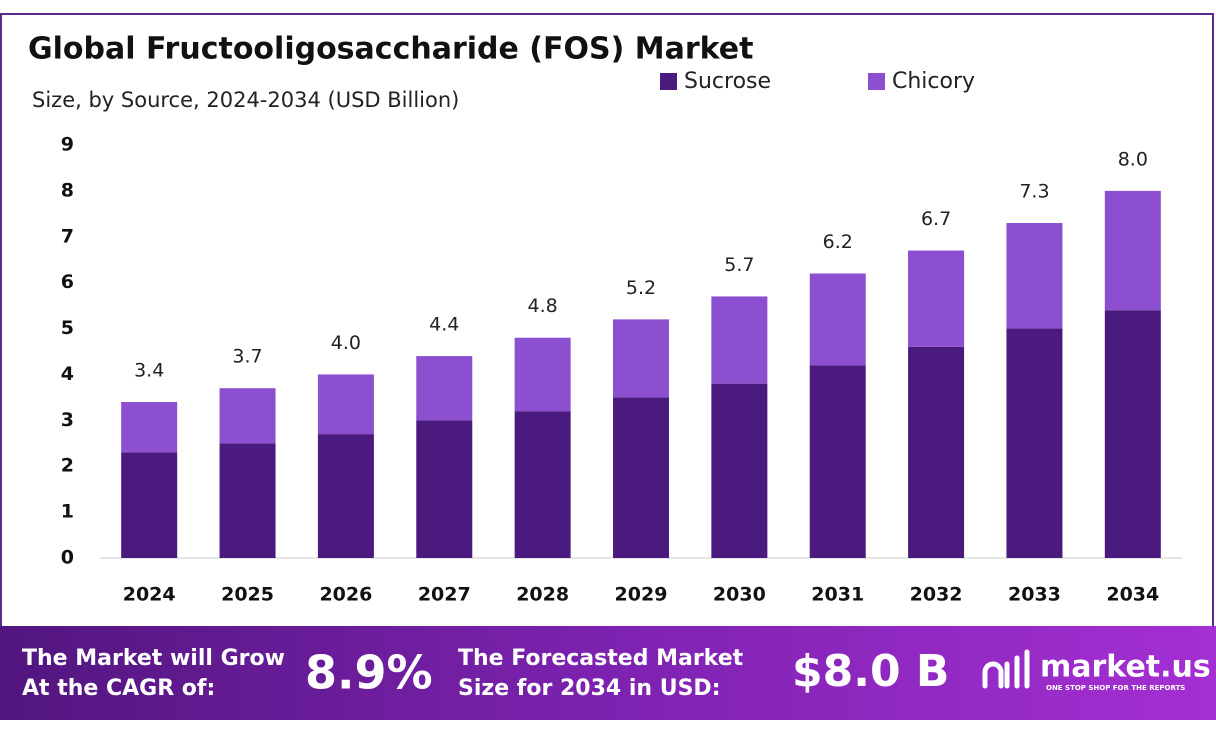 The image size is (1216, 743). What do you see at coordinates (67, 512) in the screenshot?
I see `y-tick-label: 1` at bounding box center [67, 512].